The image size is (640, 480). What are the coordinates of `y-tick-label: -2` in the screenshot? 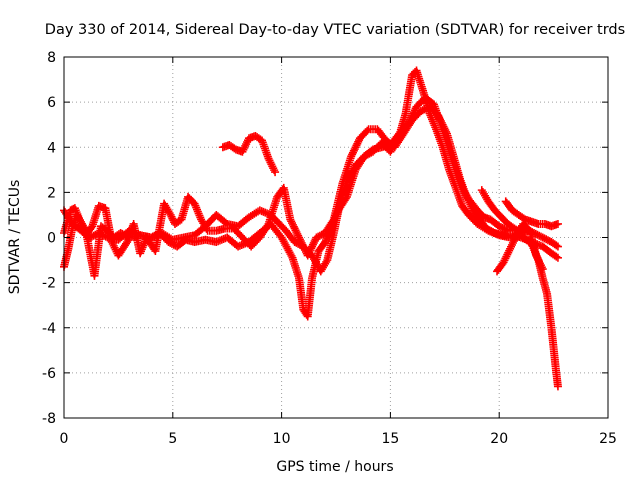 It's located at (49, 284).